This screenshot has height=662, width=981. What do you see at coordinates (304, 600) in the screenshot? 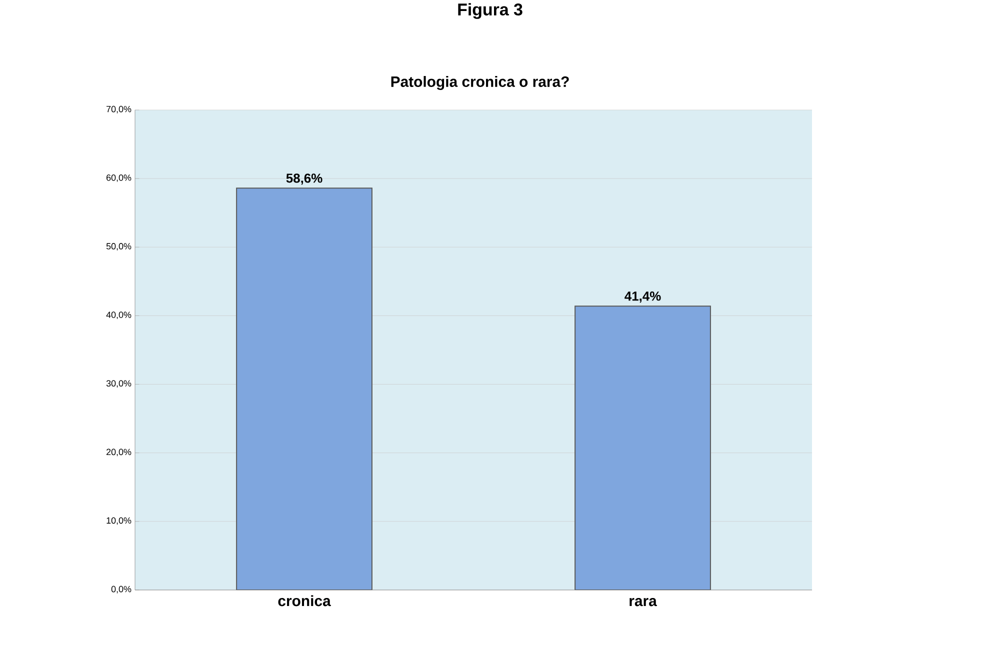
I see `x-tick-label: cronica` at bounding box center [304, 600].